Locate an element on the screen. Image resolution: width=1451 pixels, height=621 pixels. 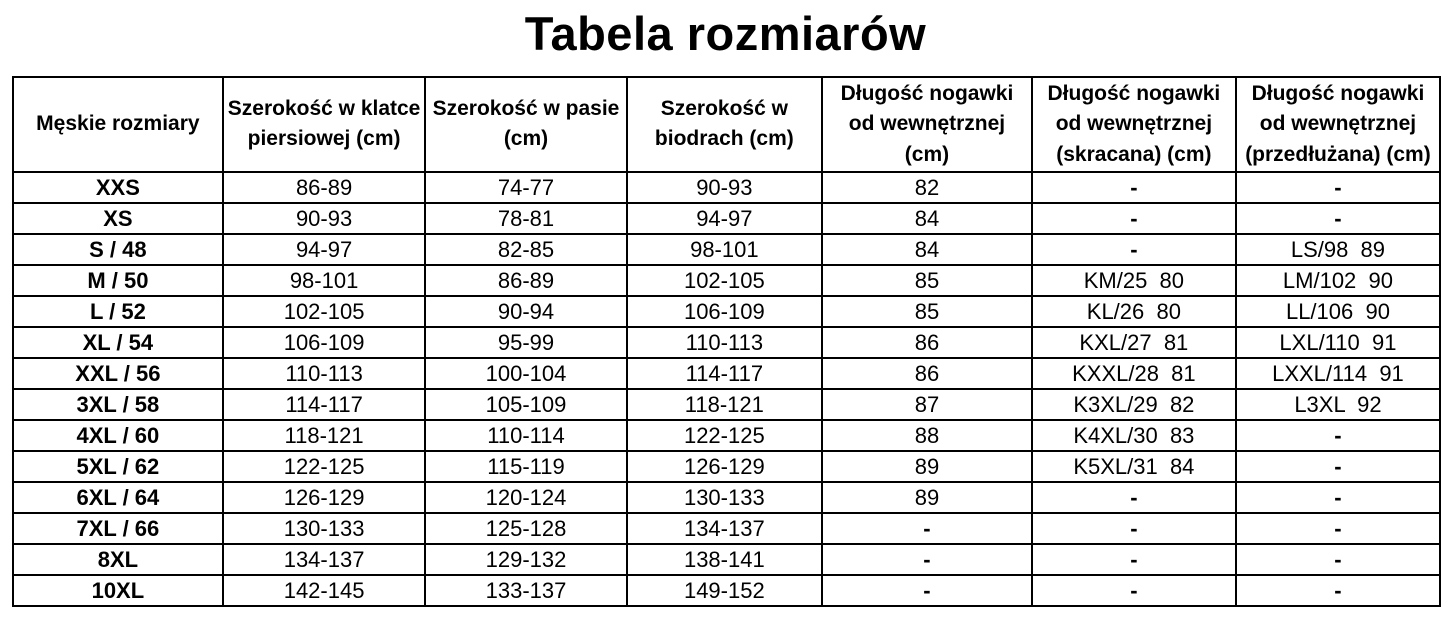
size-cell: XL / 54 is located at coordinates (118, 342).